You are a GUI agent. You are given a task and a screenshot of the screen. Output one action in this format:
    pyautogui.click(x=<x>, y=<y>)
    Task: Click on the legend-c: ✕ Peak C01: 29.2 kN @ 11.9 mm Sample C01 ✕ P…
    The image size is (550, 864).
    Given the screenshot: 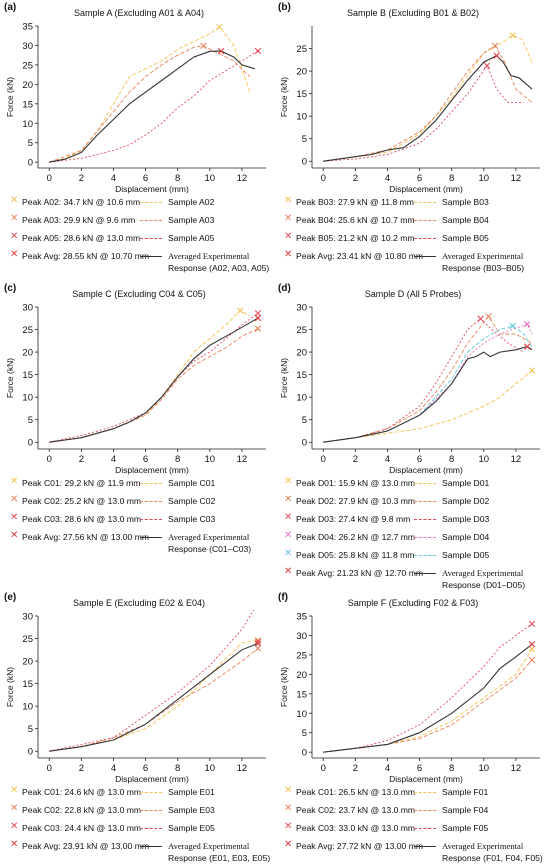 What is the action you would take?
    pyautogui.click(x=142, y=518)
    